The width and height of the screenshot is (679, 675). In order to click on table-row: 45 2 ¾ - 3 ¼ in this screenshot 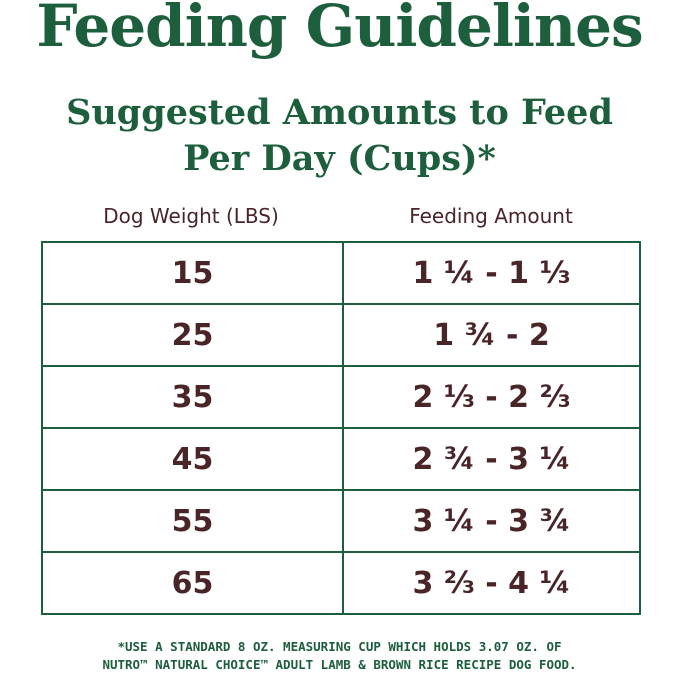, I will do `click(341, 459)`.